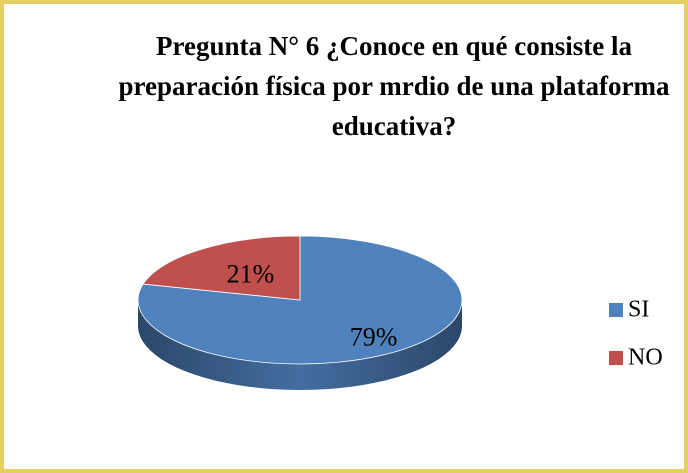 This screenshot has width=688, height=473. What do you see at coordinates (638, 310) in the screenshot?
I see `legend-label: SI` at bounding box center [638, 310].